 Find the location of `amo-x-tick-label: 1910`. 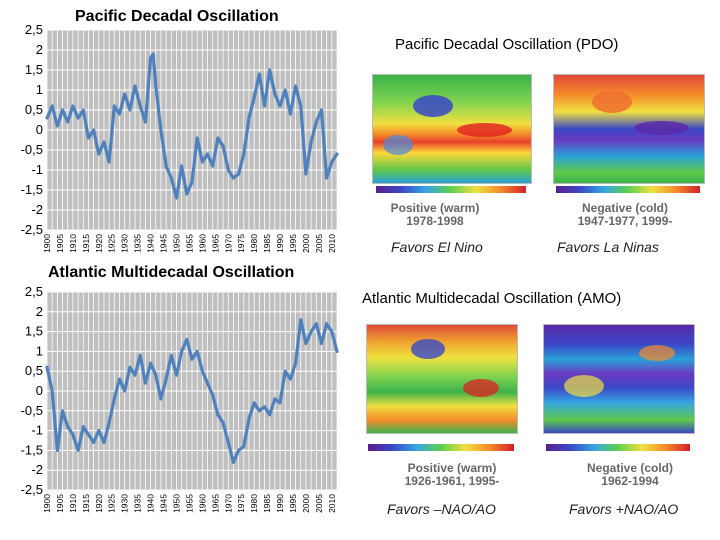

amo-x-tick-label: 1910 is located at coordinates (73, 503).